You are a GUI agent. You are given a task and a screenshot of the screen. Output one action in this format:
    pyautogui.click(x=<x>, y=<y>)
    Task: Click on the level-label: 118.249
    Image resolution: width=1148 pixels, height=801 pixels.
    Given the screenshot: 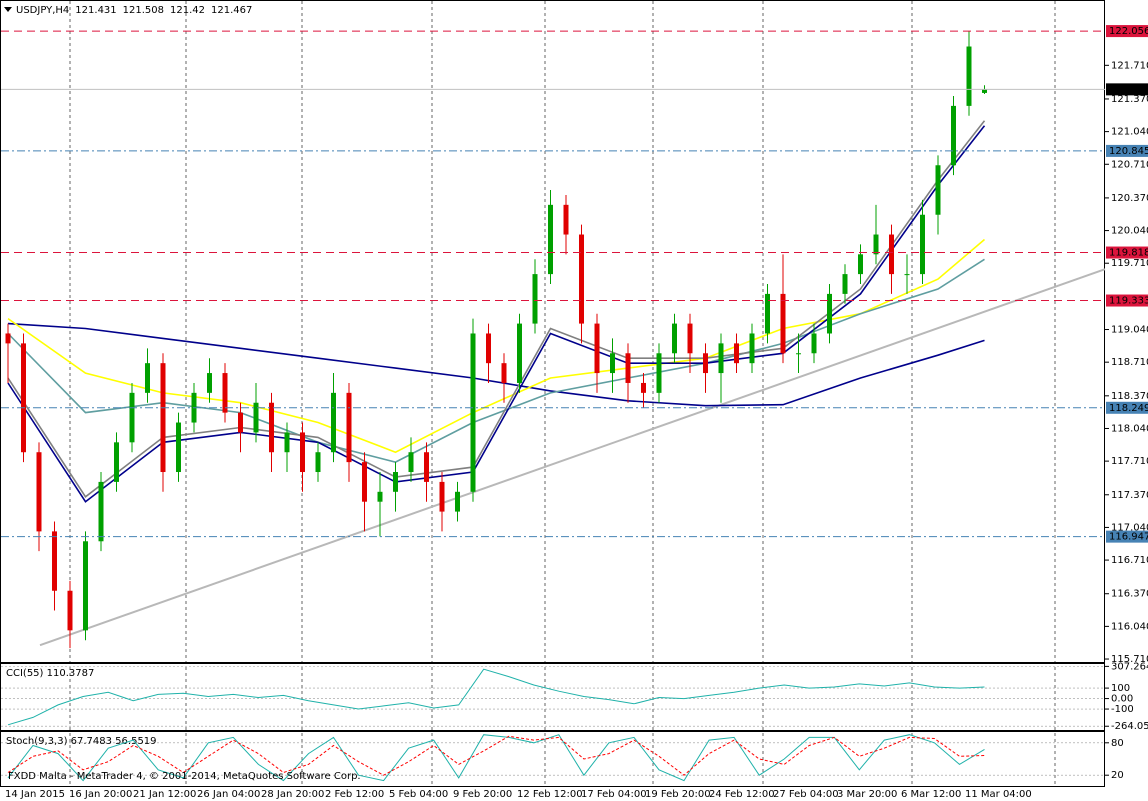 What is the action you would take?
    pyautogui.click(x=1128, y=408)
    